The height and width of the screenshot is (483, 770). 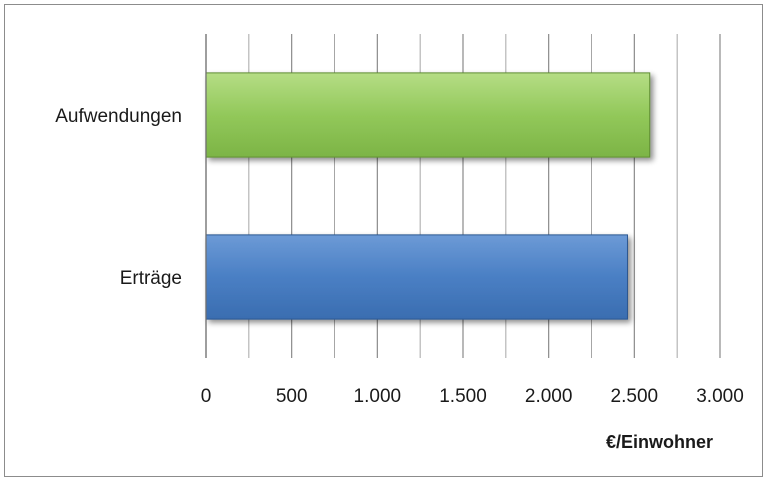 What do you see at coordinates (549, 396) in the screenshot?
I see `x-tick-label-4: 2.000` at bounding box center [549, 396].